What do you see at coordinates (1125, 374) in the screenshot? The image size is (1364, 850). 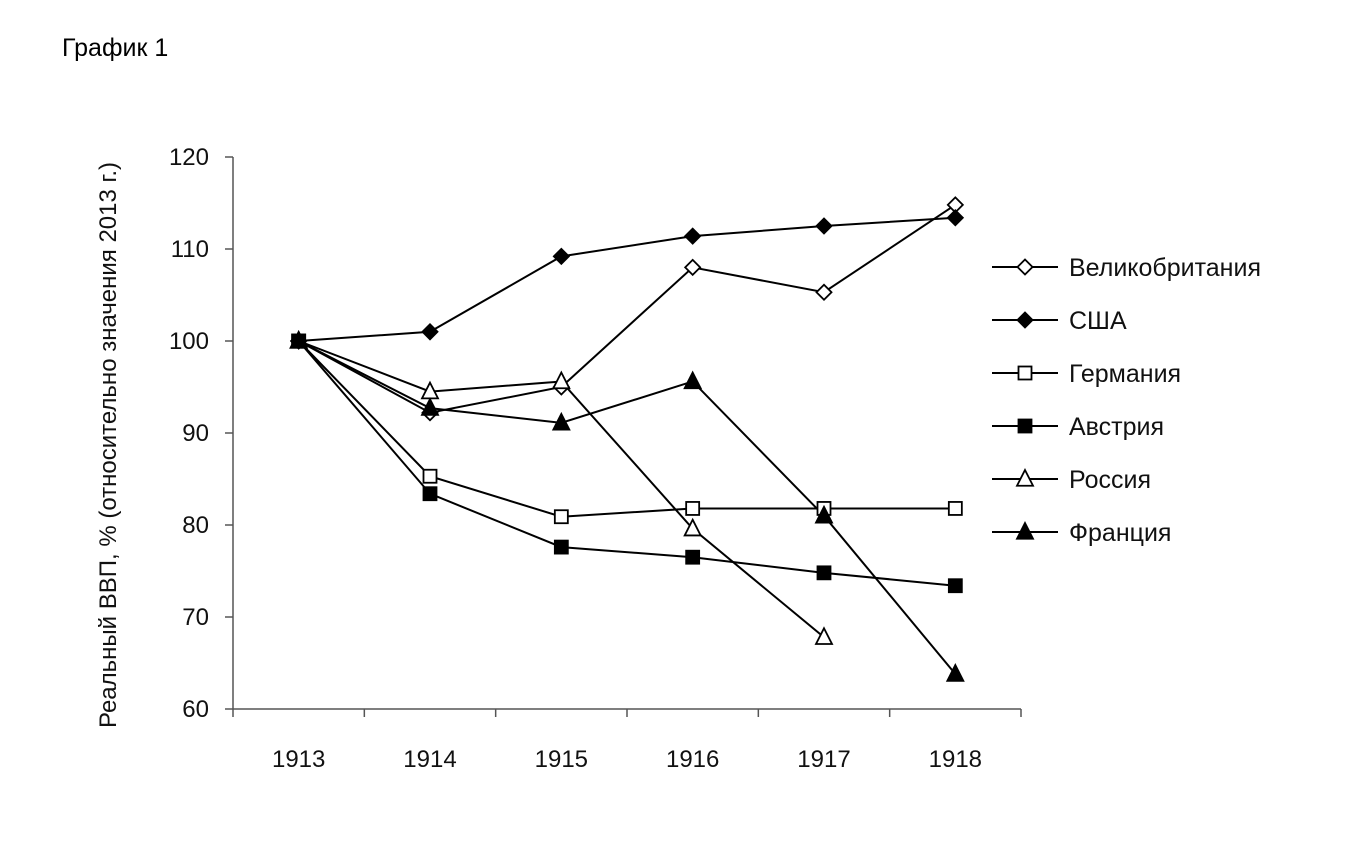 I see `legend-label: Германия` at bounding box center [1125, 374].